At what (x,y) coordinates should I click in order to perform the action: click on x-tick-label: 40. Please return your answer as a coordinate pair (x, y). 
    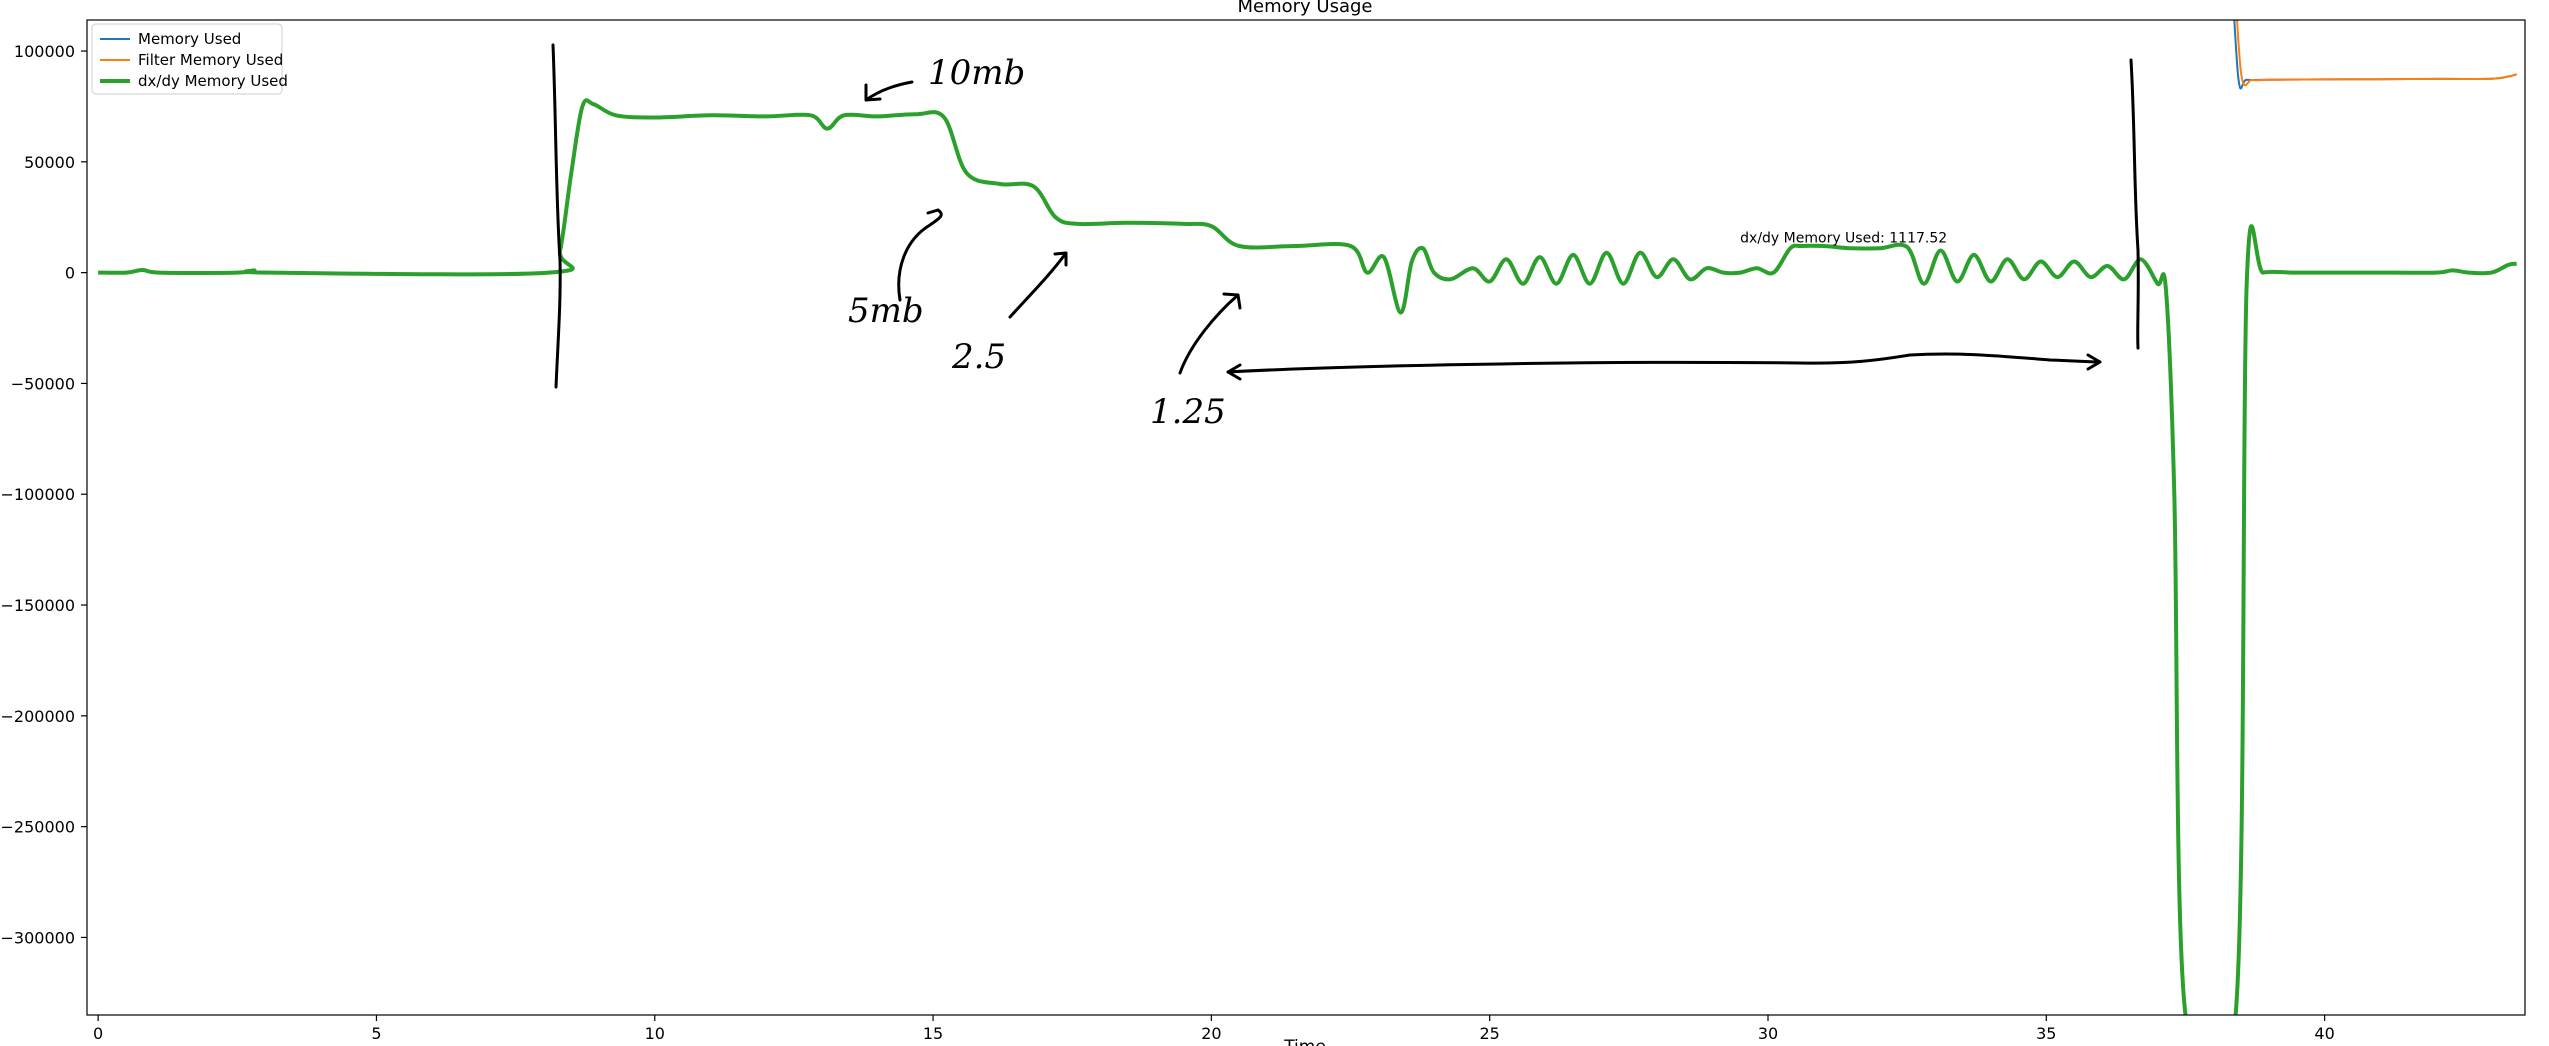
    Looking at the image, I should click on (2324, 1033).